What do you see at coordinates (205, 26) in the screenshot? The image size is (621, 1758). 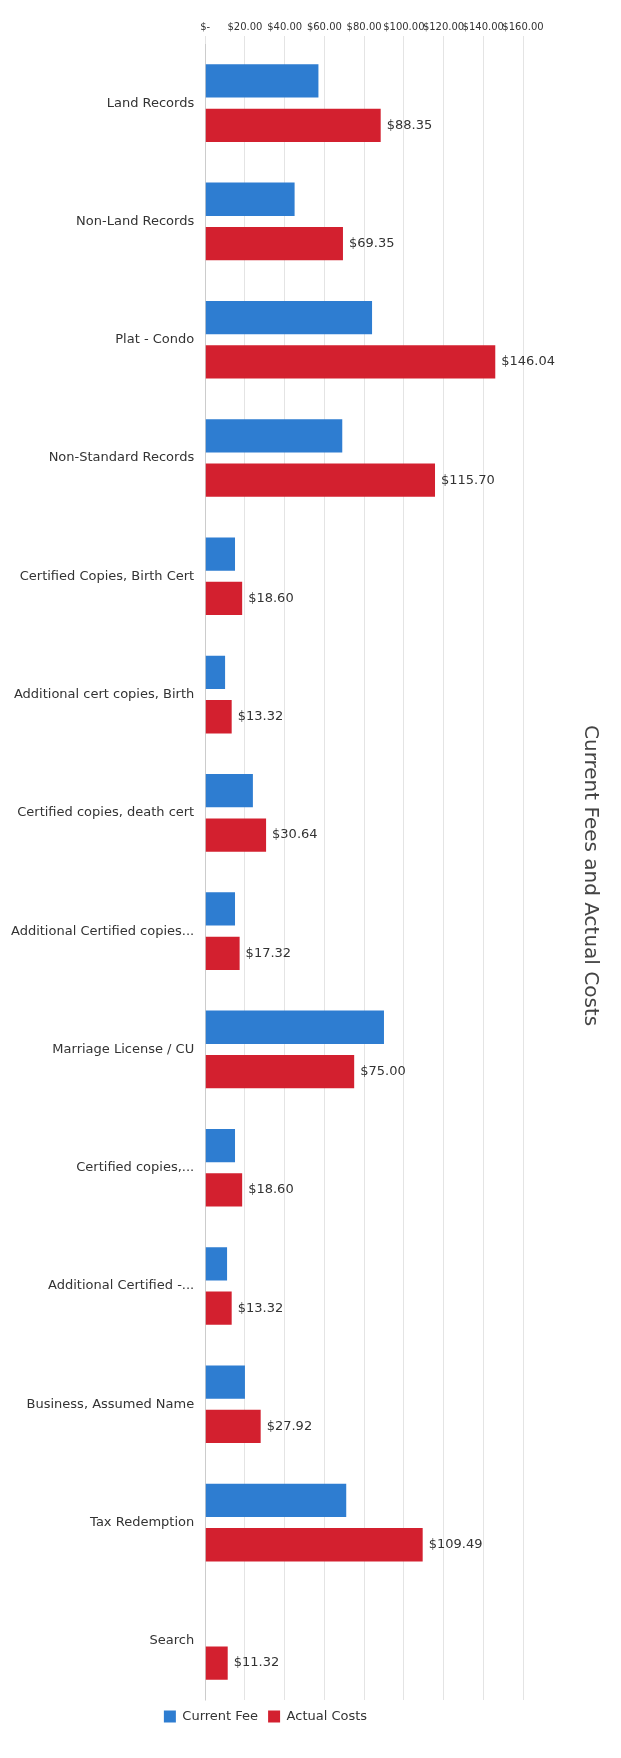 I see `x-tick-label: $-` at bounding box center [205, 26].